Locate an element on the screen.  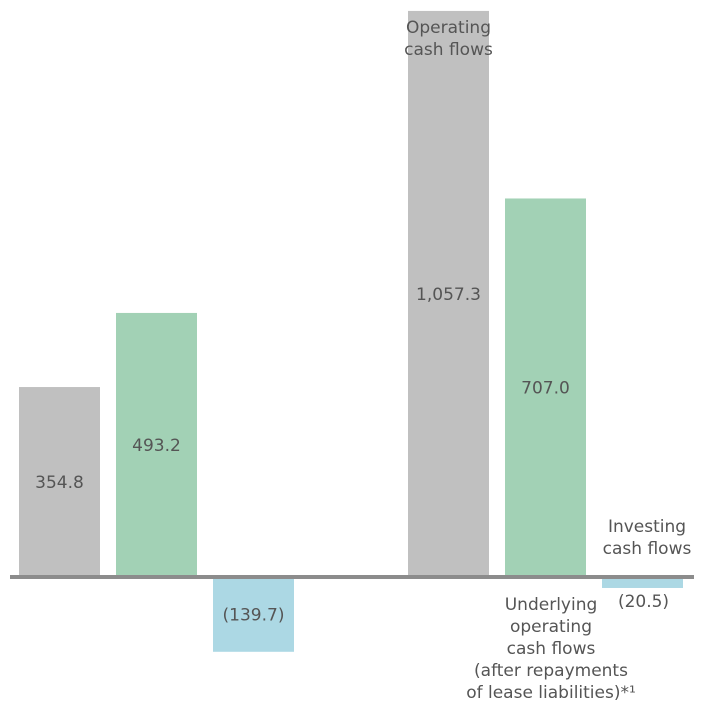
data-label-underlying-0: 493.2 is located at coordinates (156, 446).